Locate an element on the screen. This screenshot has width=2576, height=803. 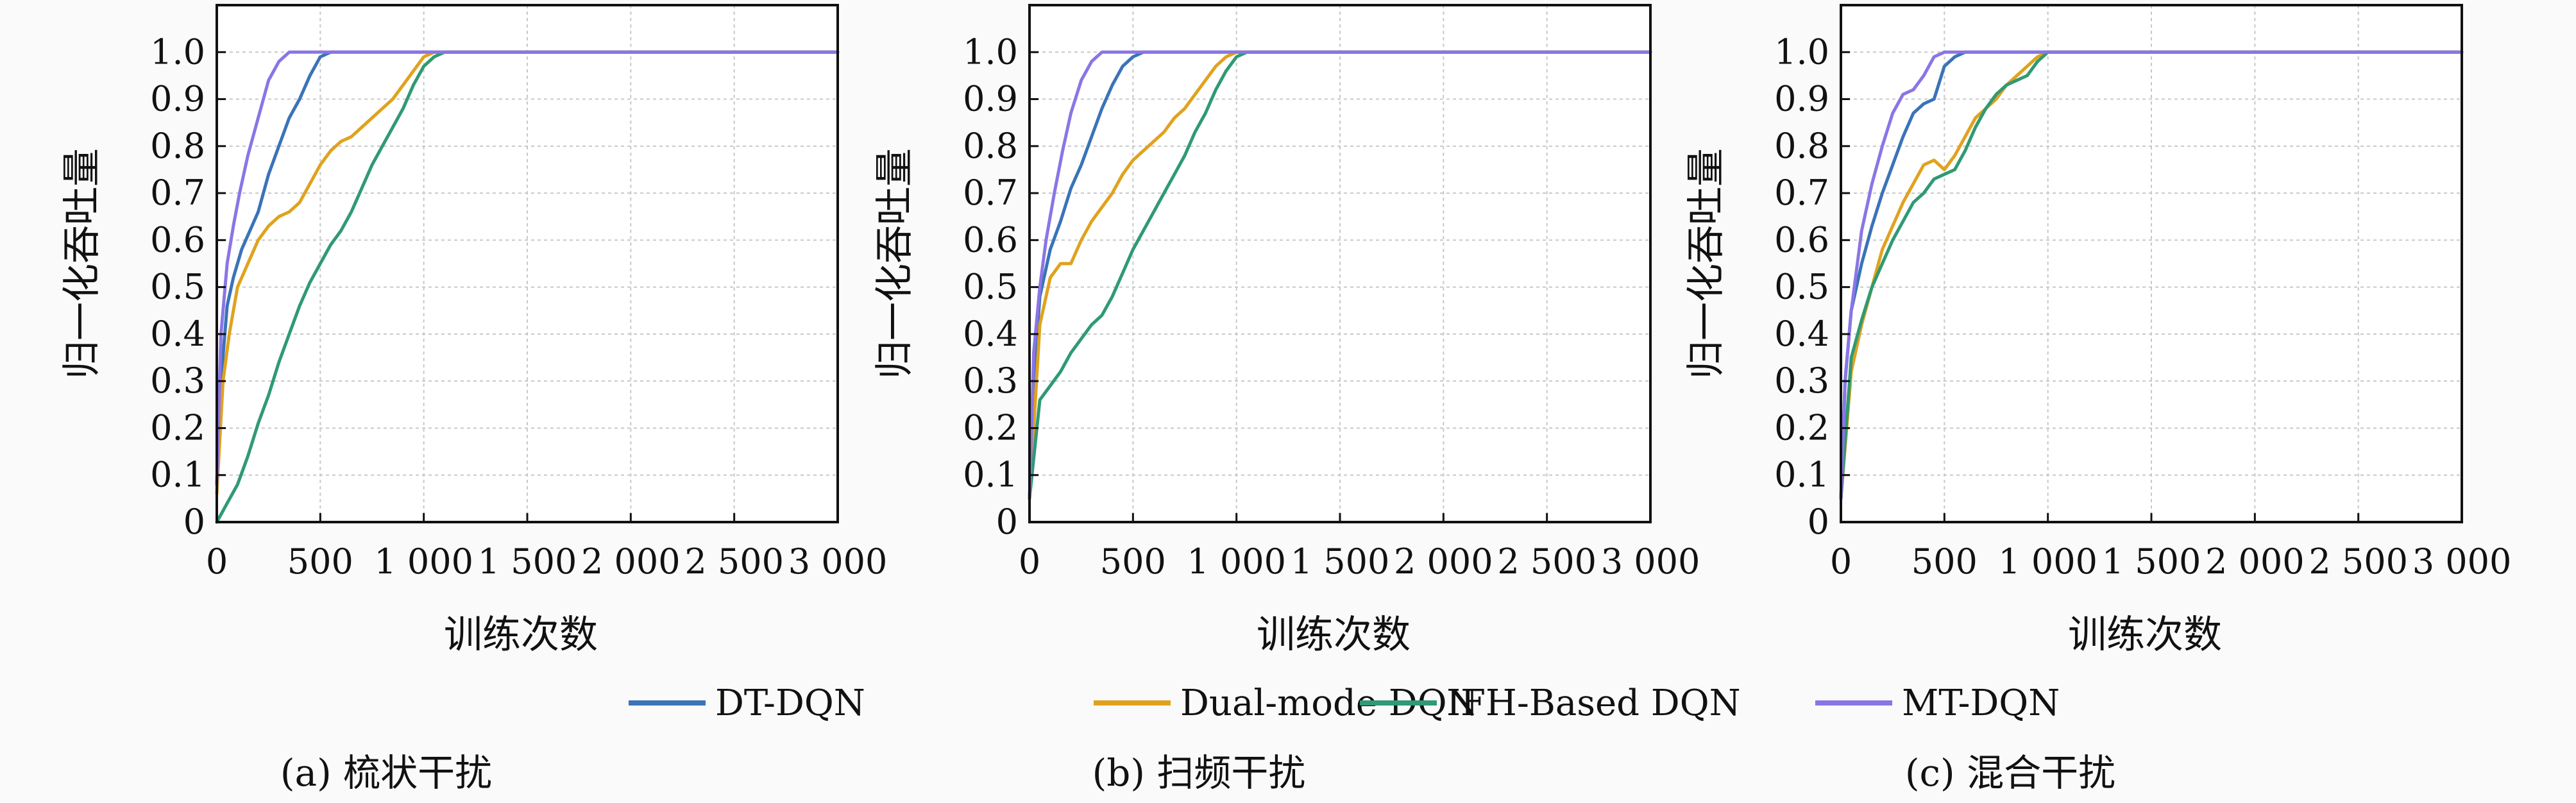
legend-label: MT-DQN is located at coordinates (1981, 703).